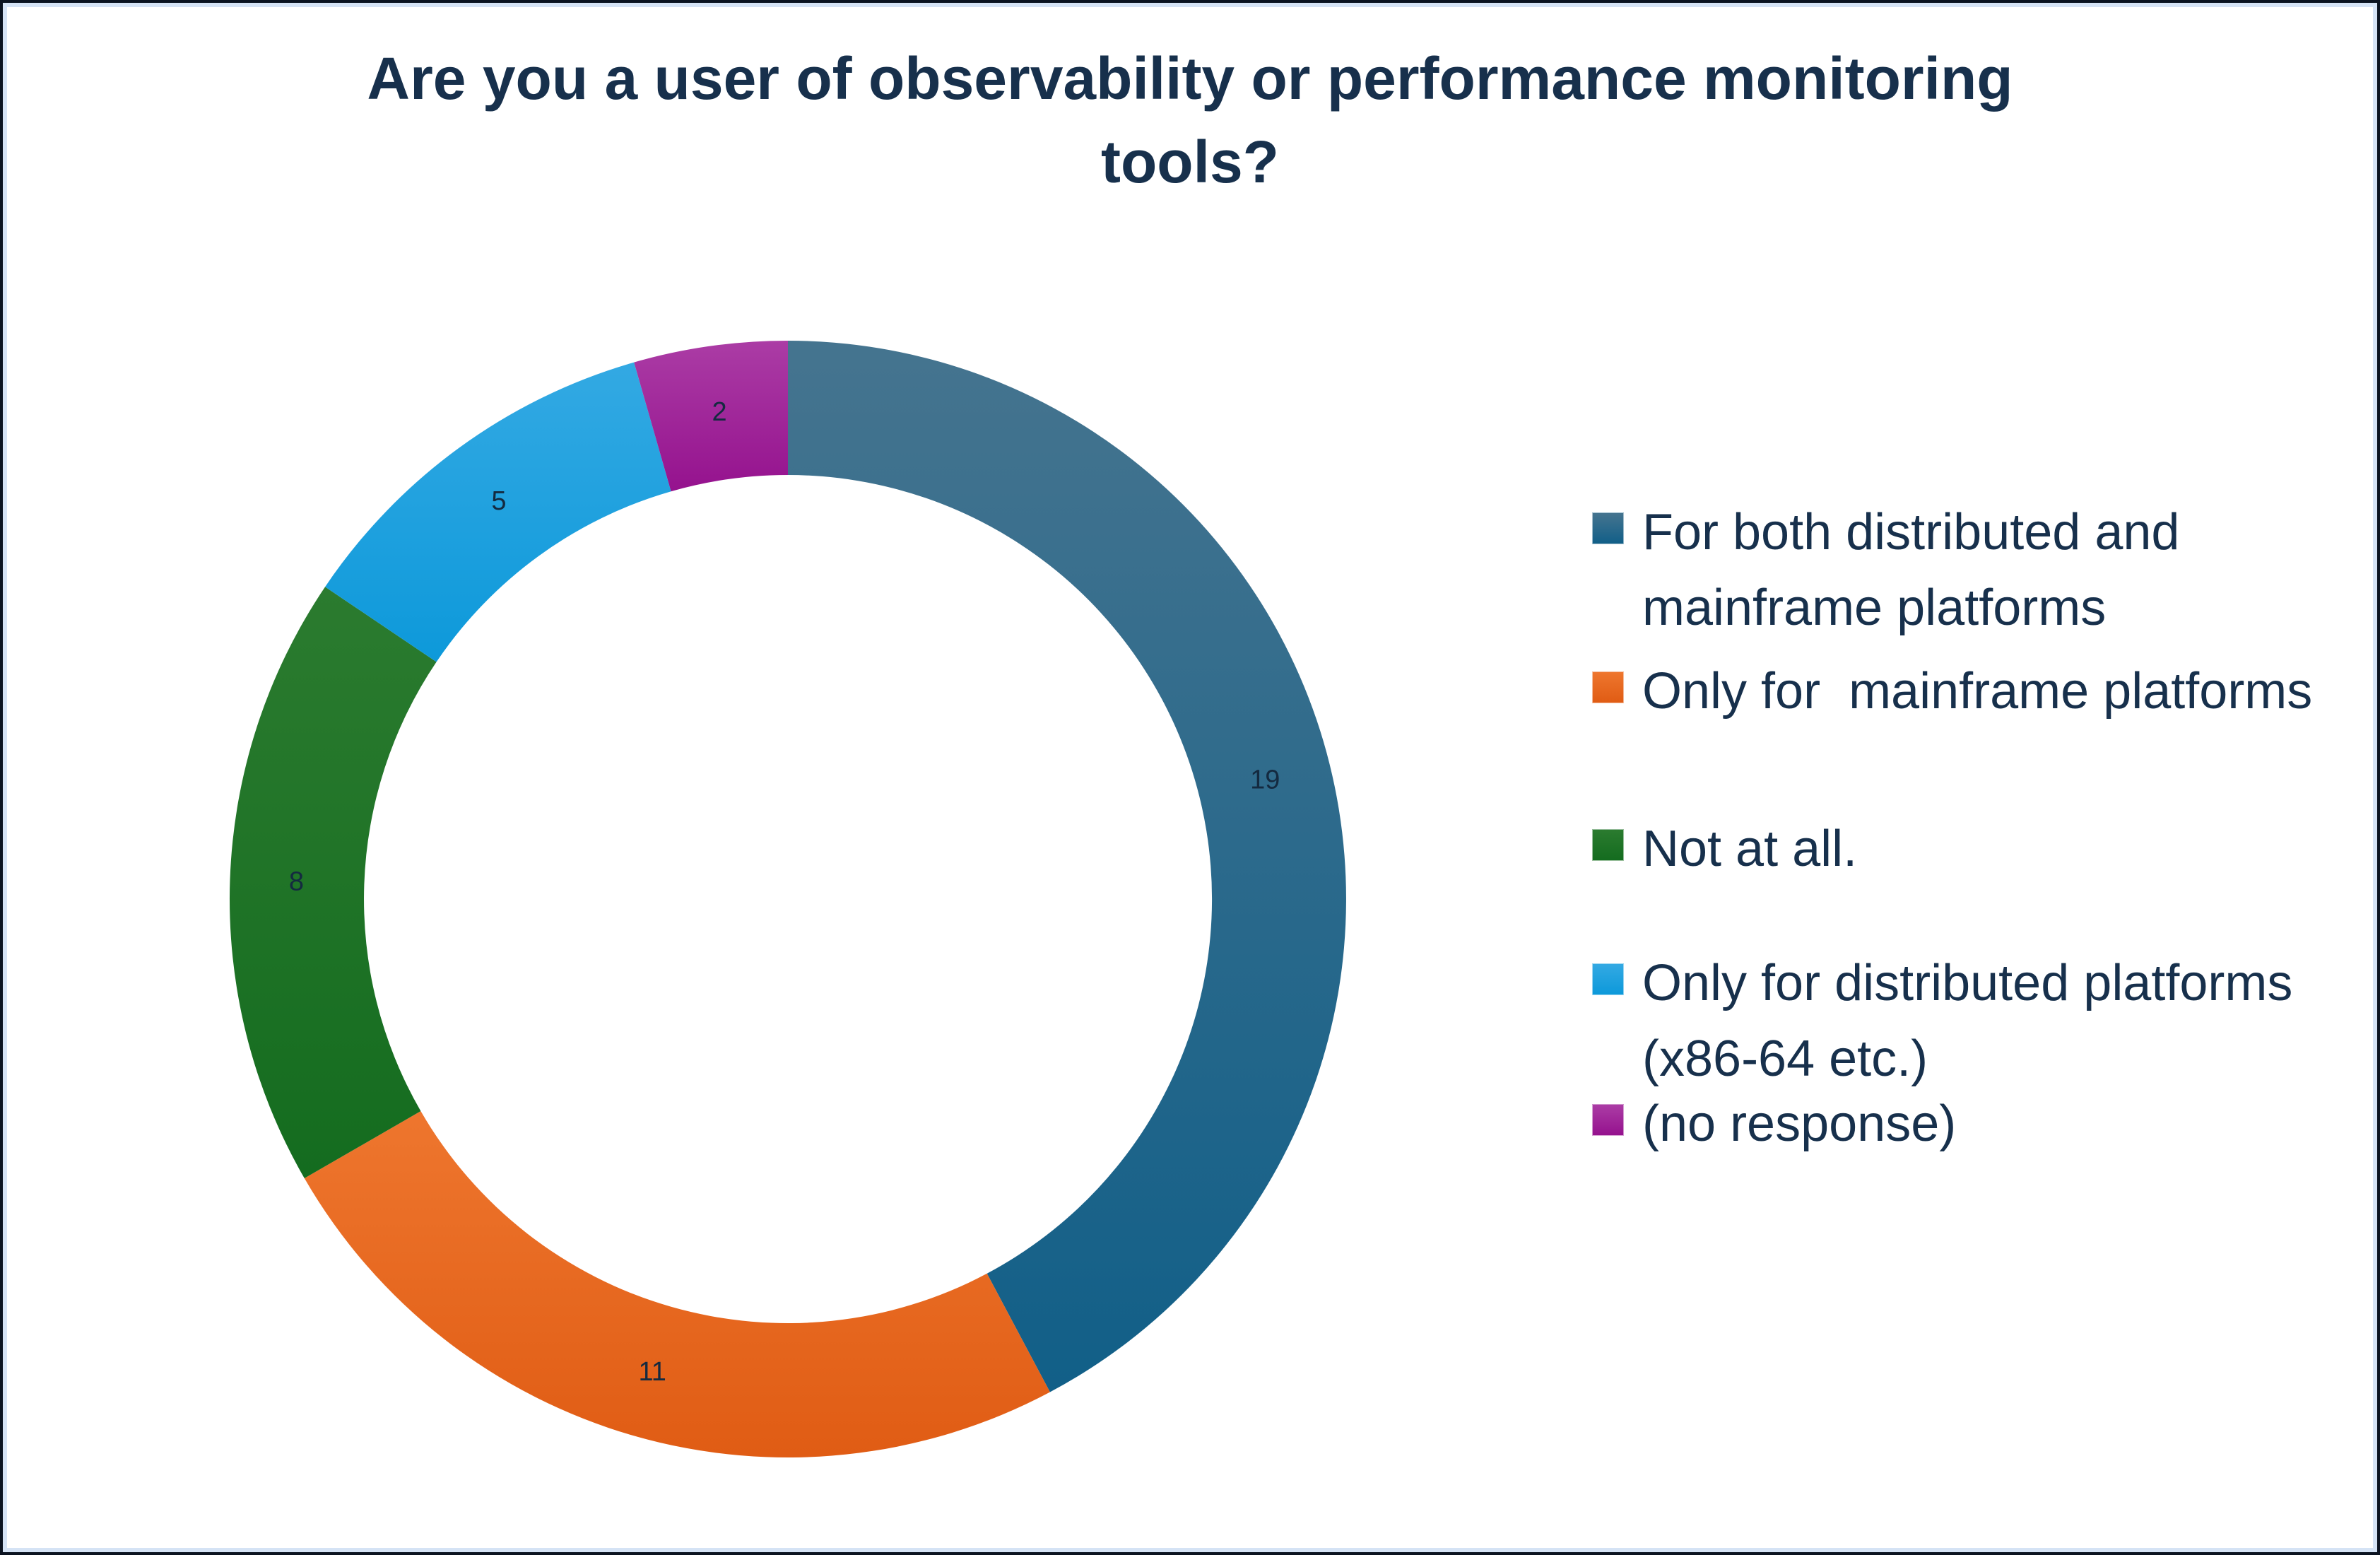 This screenshot has height=1555, width=2380. What do you see at coordinates (652, 1372) in the screenshot?
I see `slice-value-label-1: 11` at bounding box center [652, 1372].